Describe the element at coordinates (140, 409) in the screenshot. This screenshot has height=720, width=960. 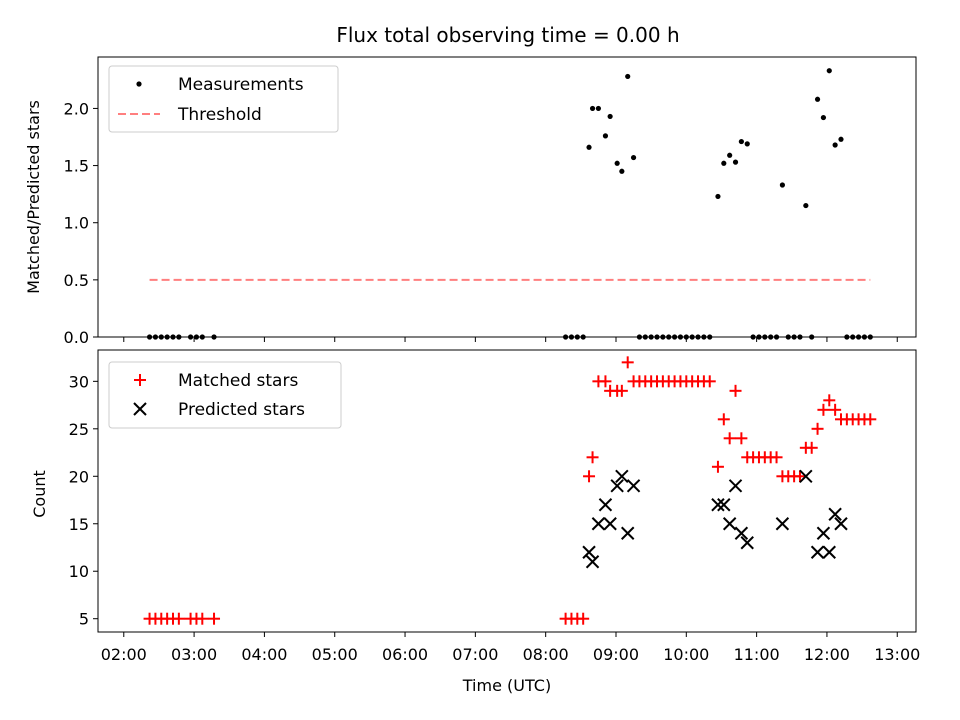
I see `predicted-stars-legend-marker` at that location.